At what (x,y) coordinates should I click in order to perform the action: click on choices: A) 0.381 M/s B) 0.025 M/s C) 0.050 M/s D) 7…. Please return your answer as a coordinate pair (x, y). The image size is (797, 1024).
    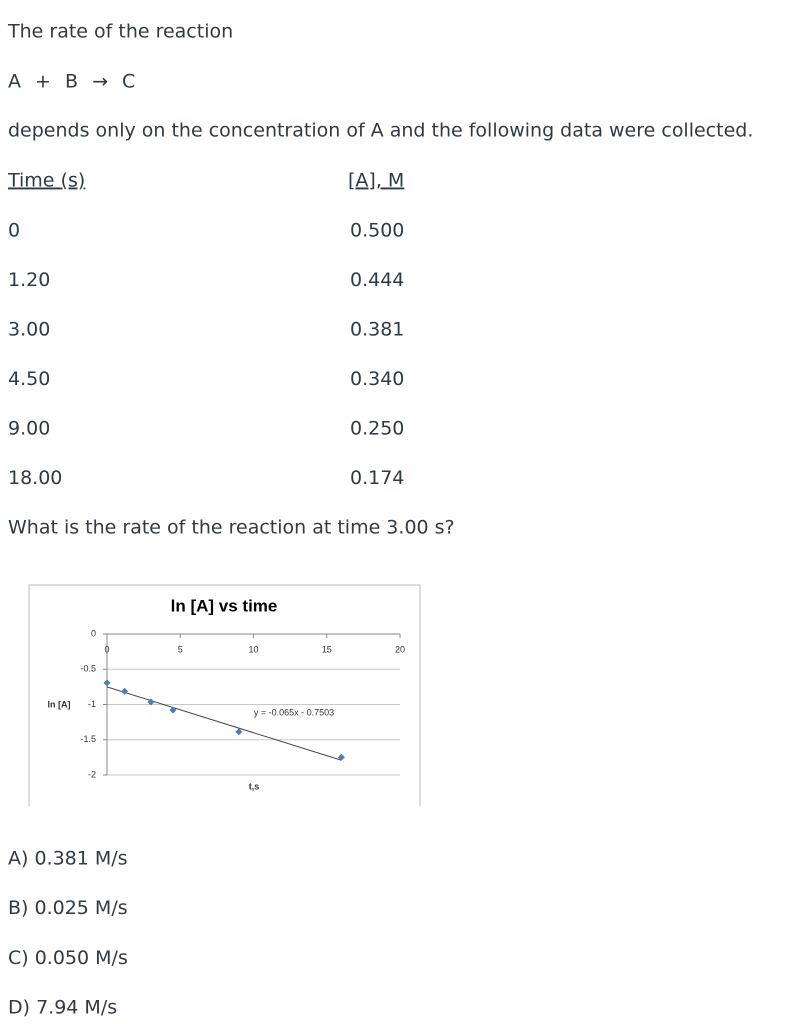
    Looking at the image, I should click on (68, 933).